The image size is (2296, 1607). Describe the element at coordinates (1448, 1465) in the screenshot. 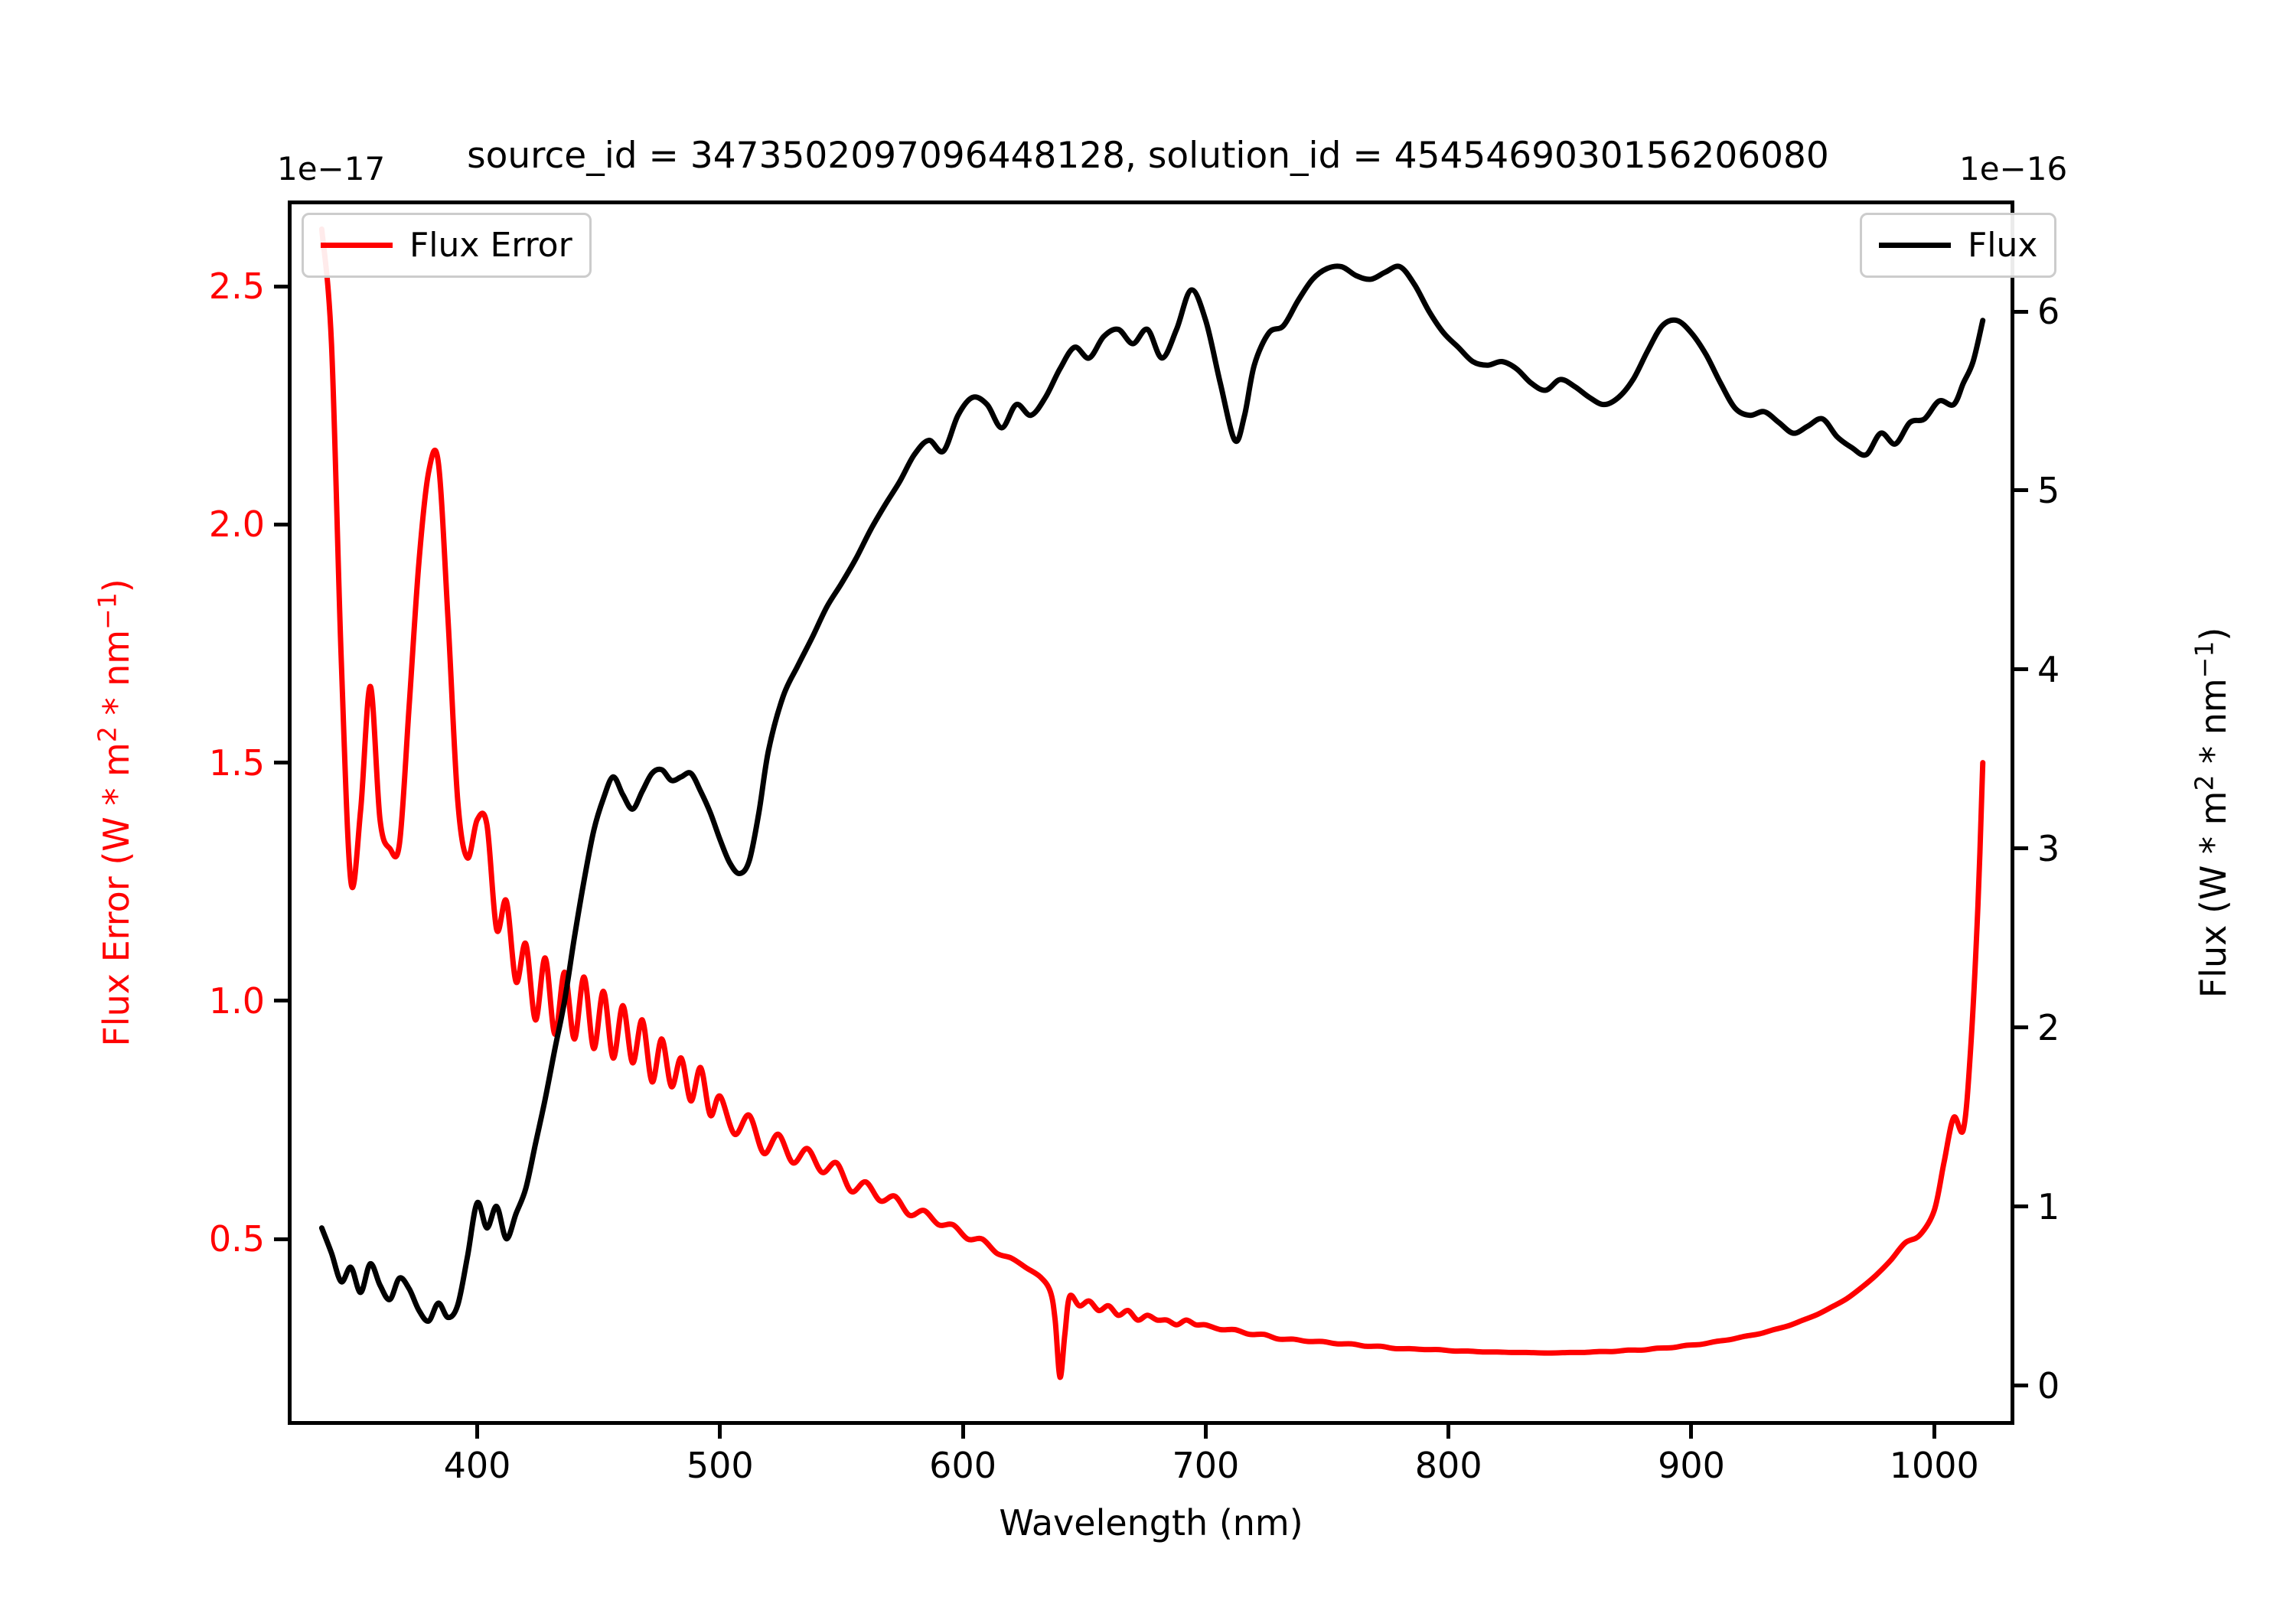

I see `x-tick-label: 800` at that location.